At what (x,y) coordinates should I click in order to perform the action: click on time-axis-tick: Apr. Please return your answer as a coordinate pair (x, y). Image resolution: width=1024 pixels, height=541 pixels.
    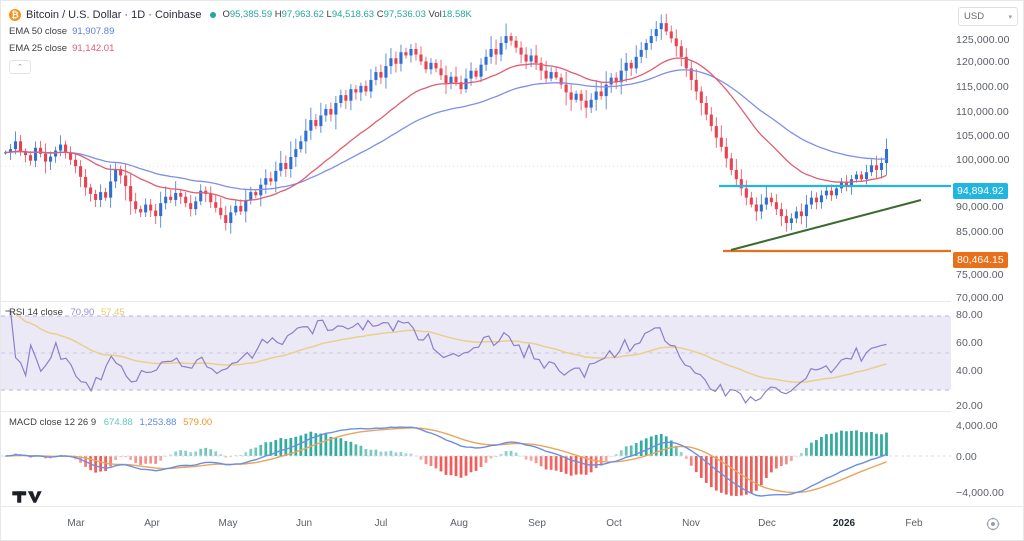
    Looking at the image, I should click on (152, 523).